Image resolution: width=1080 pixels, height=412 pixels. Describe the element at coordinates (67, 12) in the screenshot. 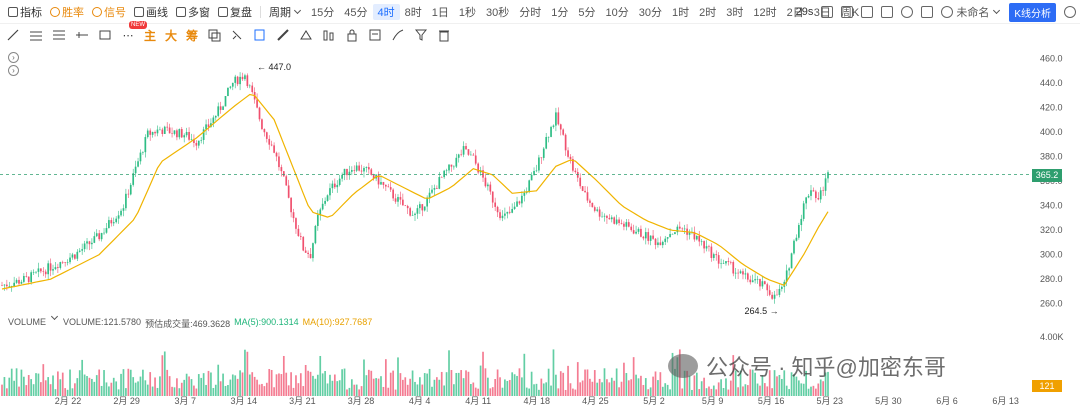

I see `toolbar-item-1: 胜率` at that location.